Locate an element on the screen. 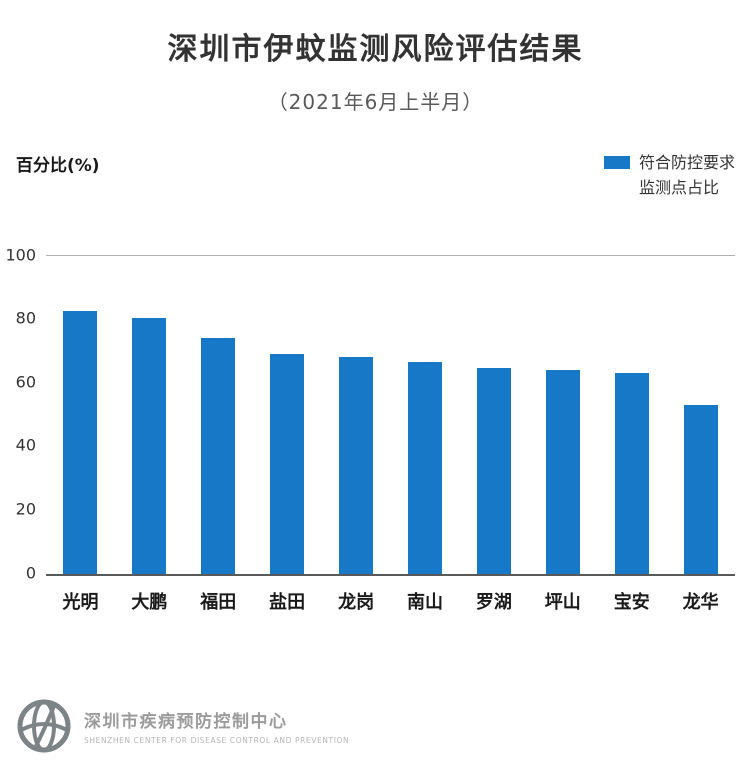 Image resolution: width=751 pixels, height=770 pixels. cdc-logo-icon is located at coordinates (44, 726).